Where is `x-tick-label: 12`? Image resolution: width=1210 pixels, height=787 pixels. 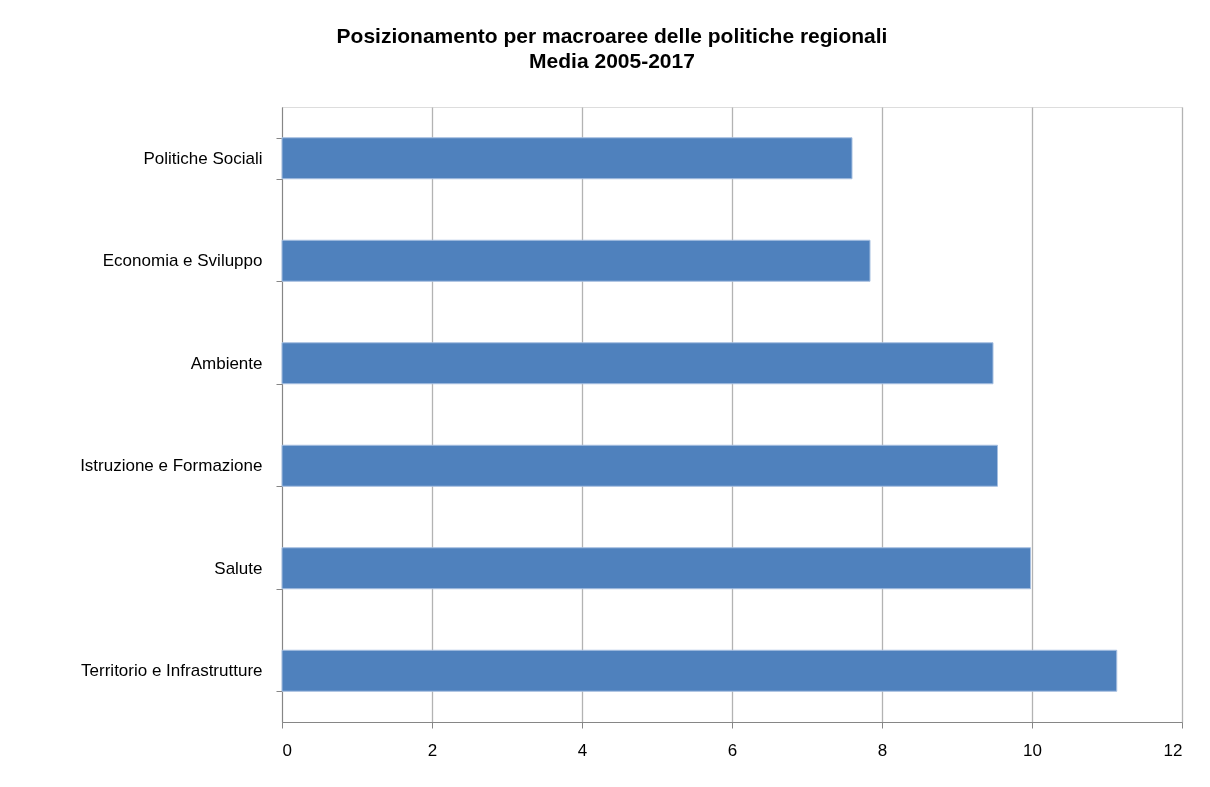
x-tick-label: 12 is located at coordinates (1173, 750).